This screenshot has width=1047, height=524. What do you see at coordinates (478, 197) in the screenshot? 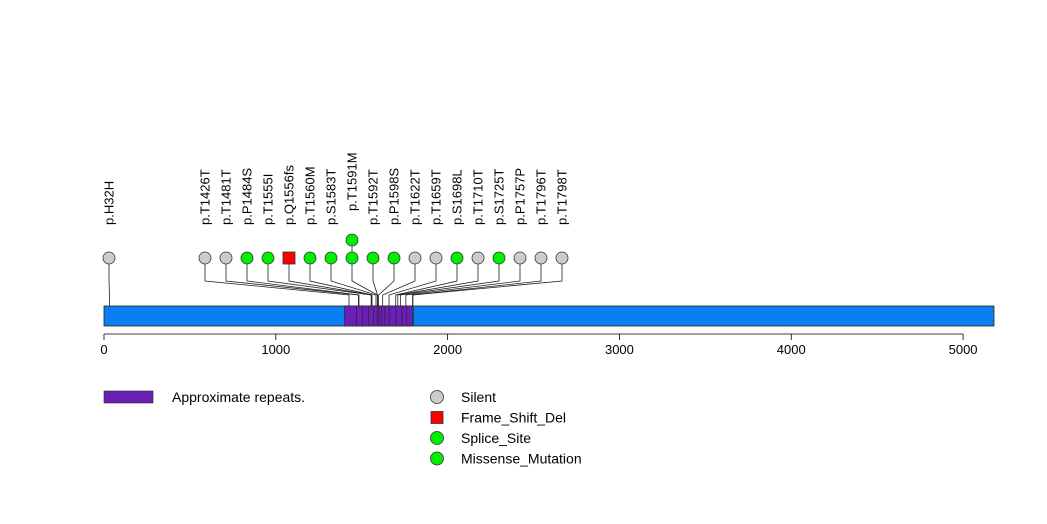
I see `mutation-label: p.T1710T` at bounding box center [478, 197].